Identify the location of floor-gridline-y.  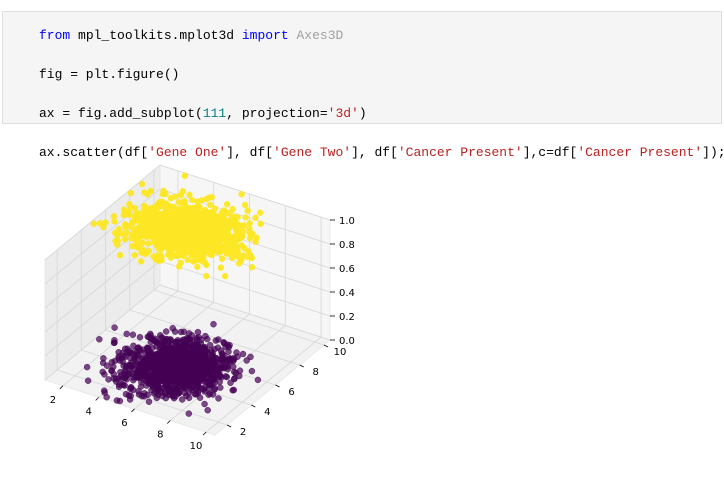
(214, 337).